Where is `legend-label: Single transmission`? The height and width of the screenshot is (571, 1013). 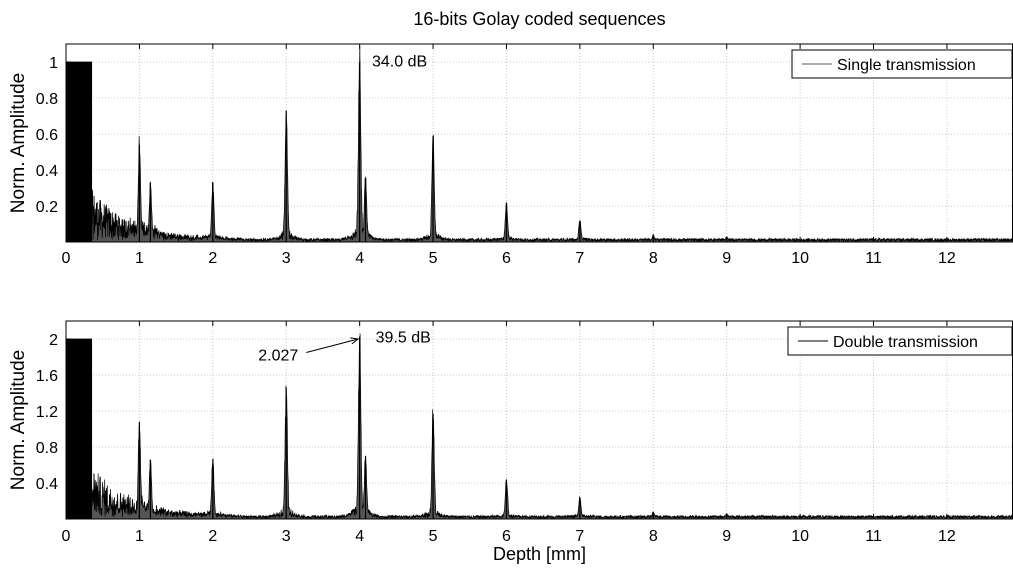
legend-label: Single transmission is located at coordinates (906, 65).